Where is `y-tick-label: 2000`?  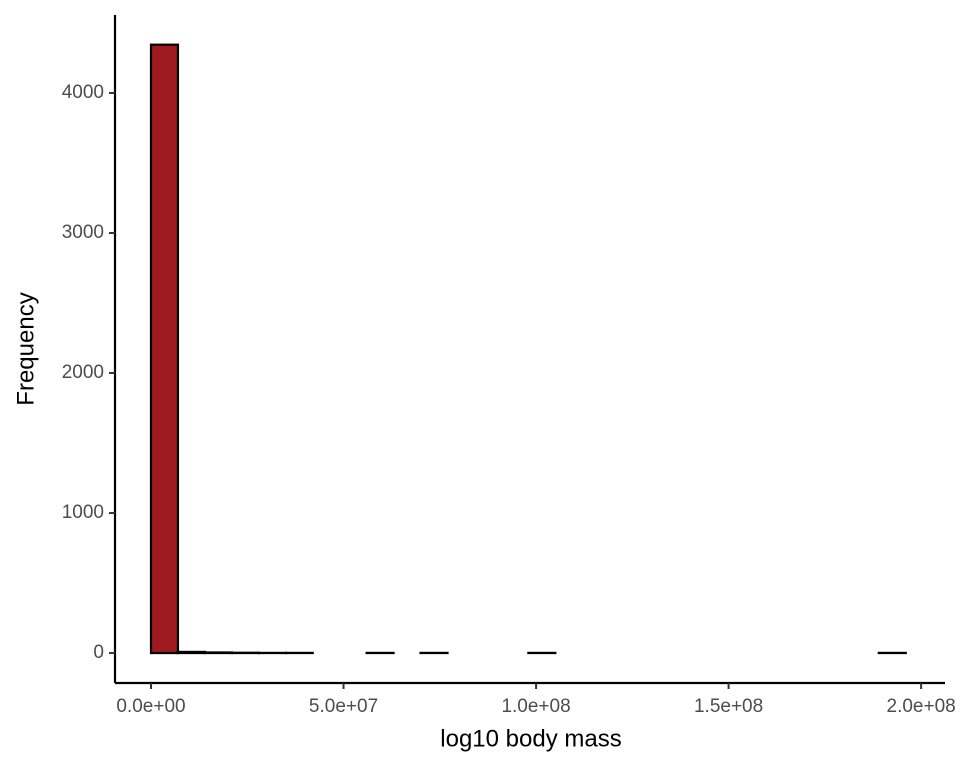 y-tick-label: 2000 is located at coordinates (83, 372).